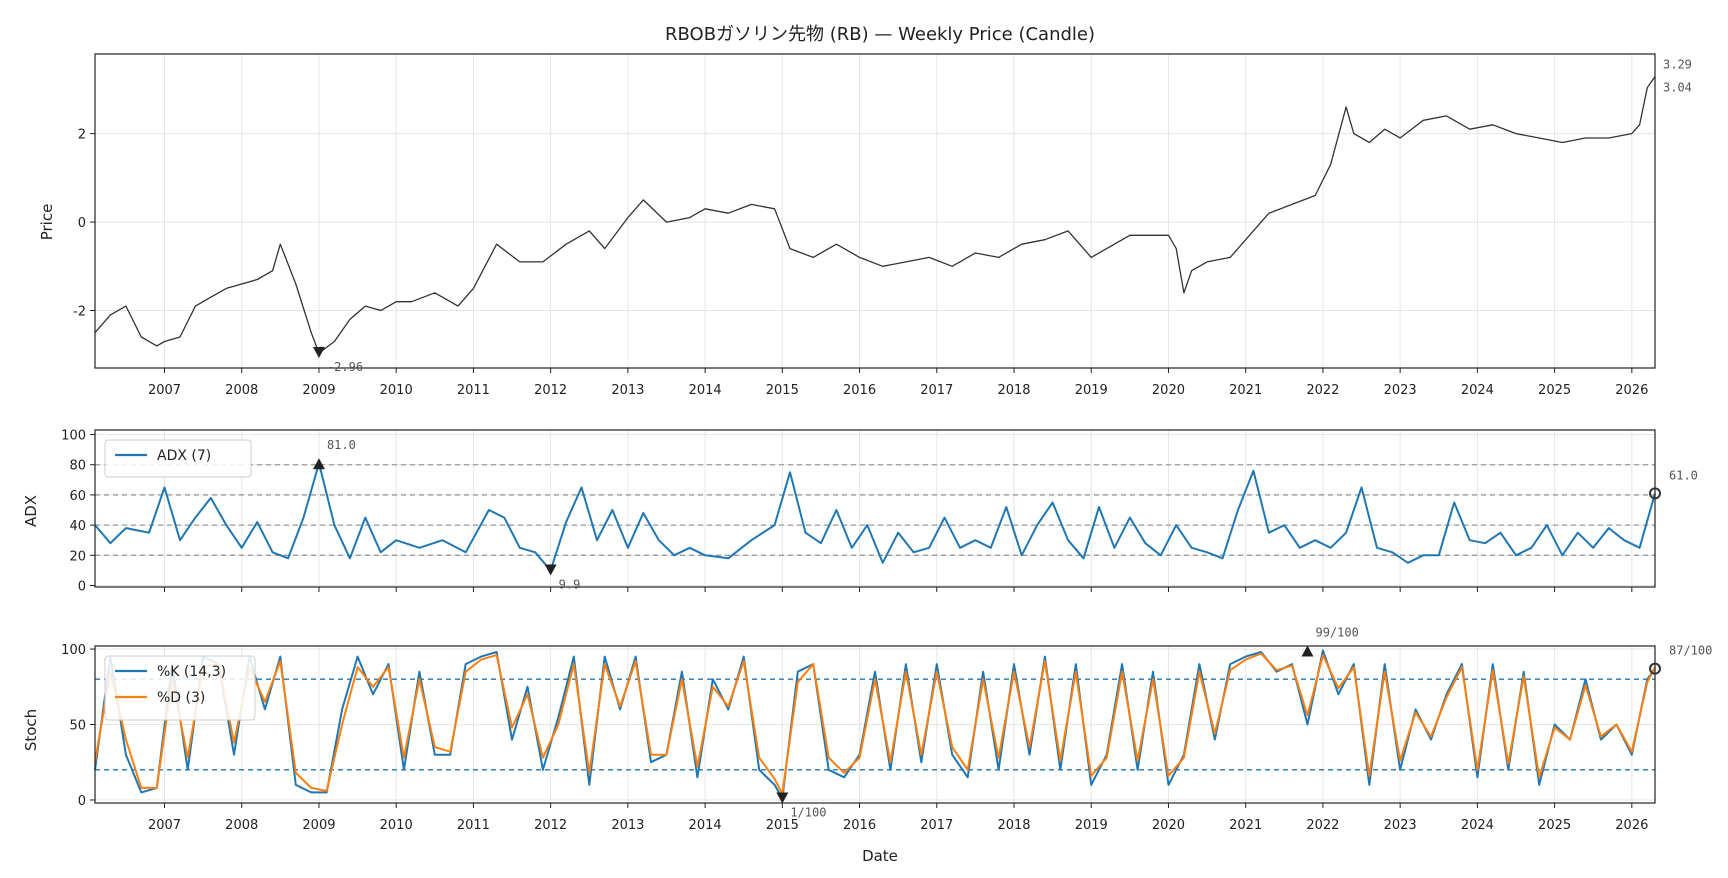 Image resolution: width=1728 pixels, height=878 pixels. Describe the element at coordinates (77, 726) in the screenshot. I see `y-tick-label: 50` at that location.